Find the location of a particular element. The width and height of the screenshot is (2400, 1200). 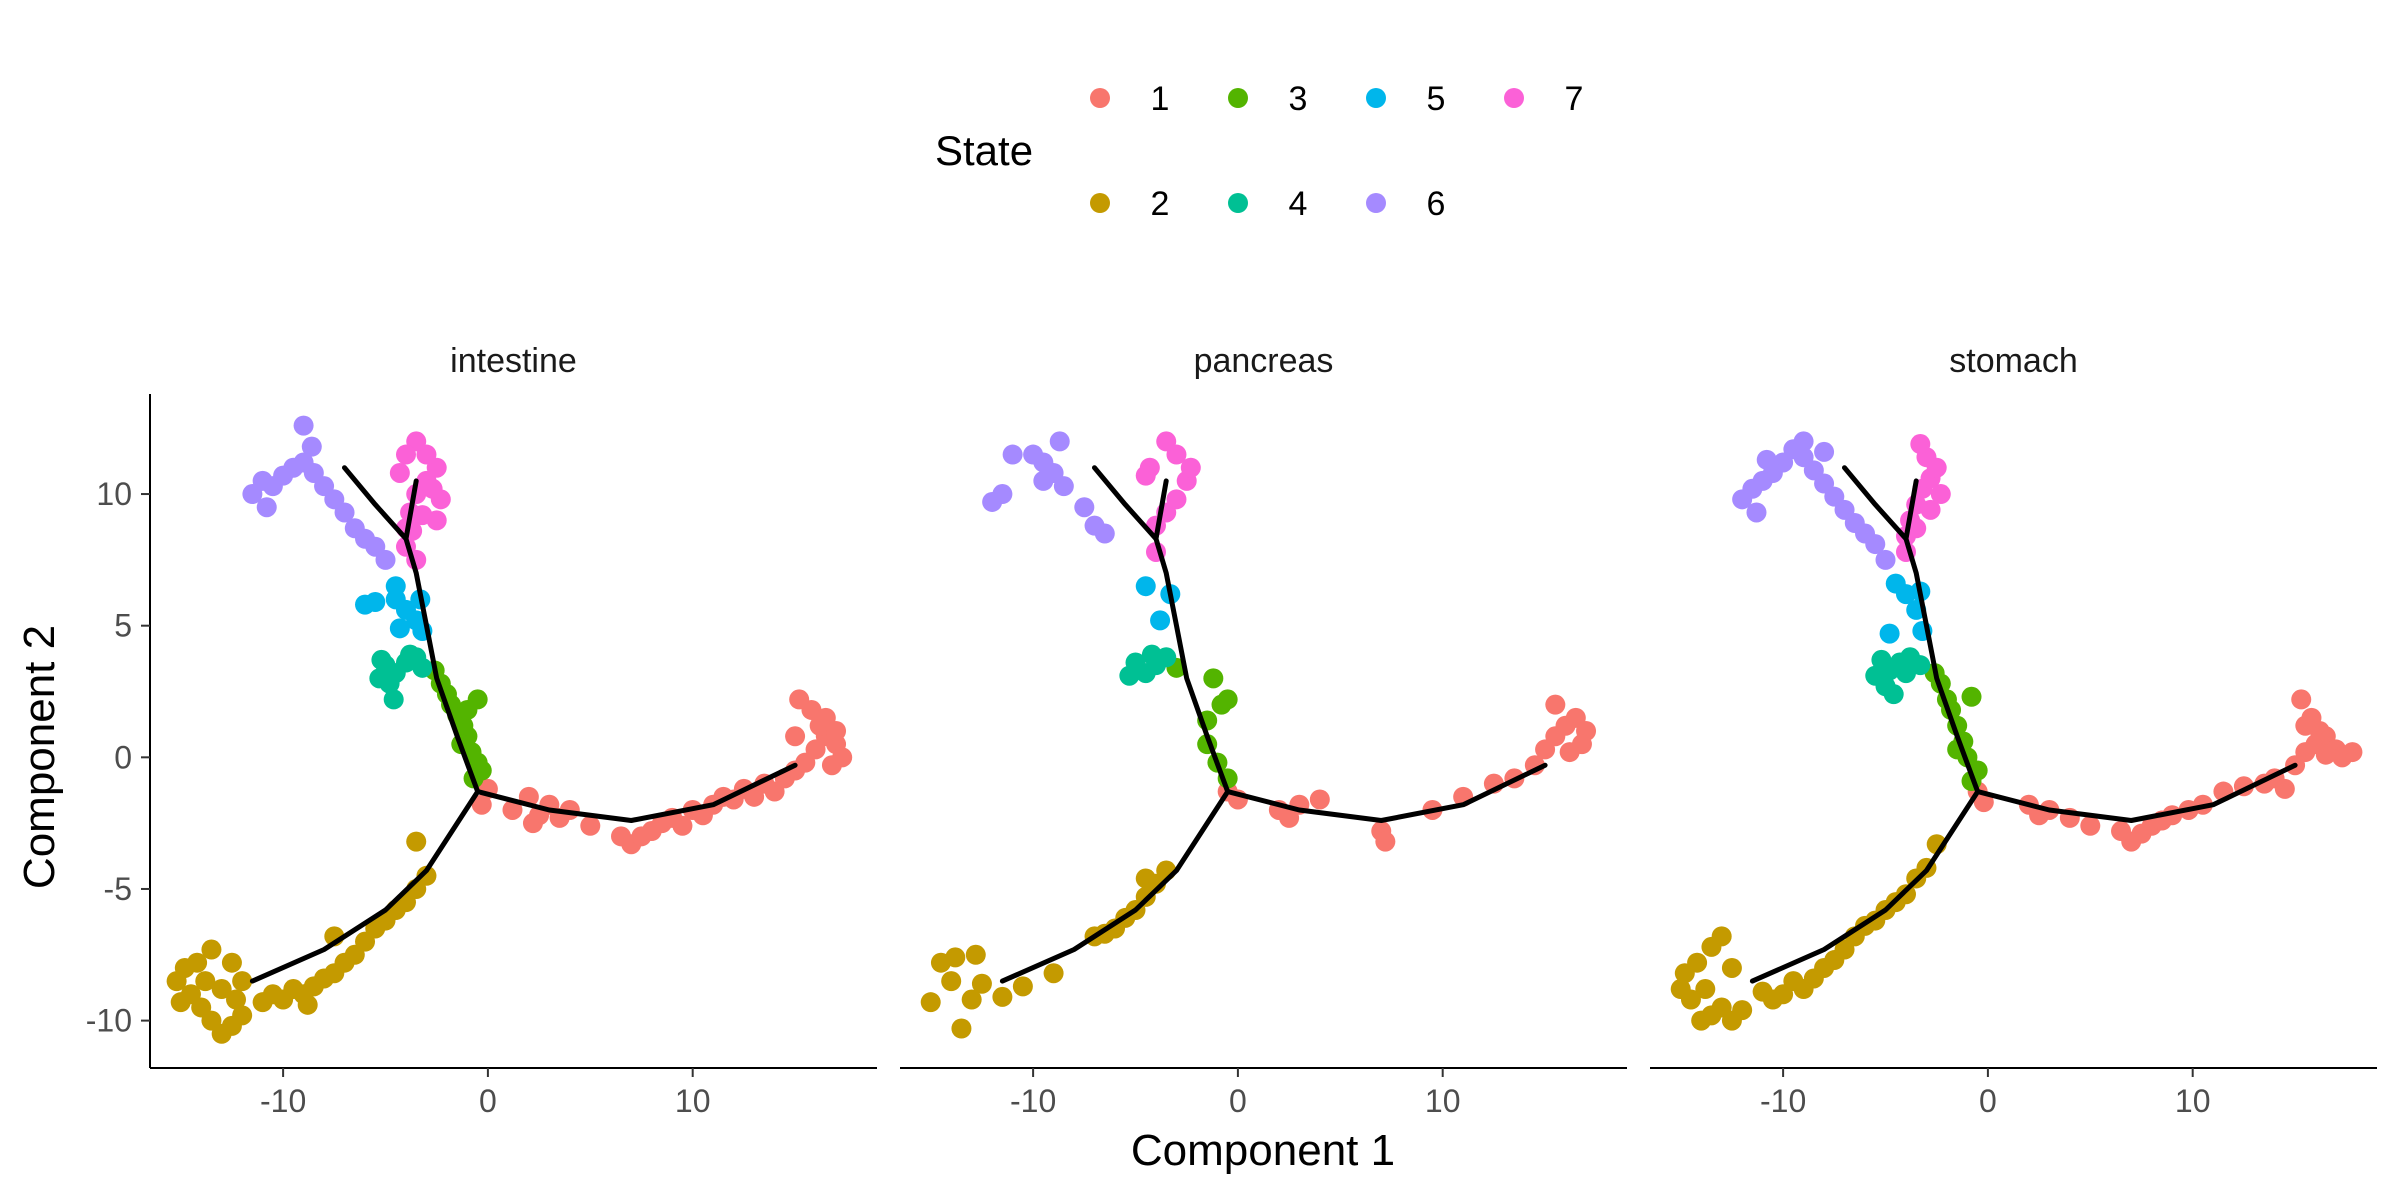

trajectory-line is located at coordinates (1161, 630).